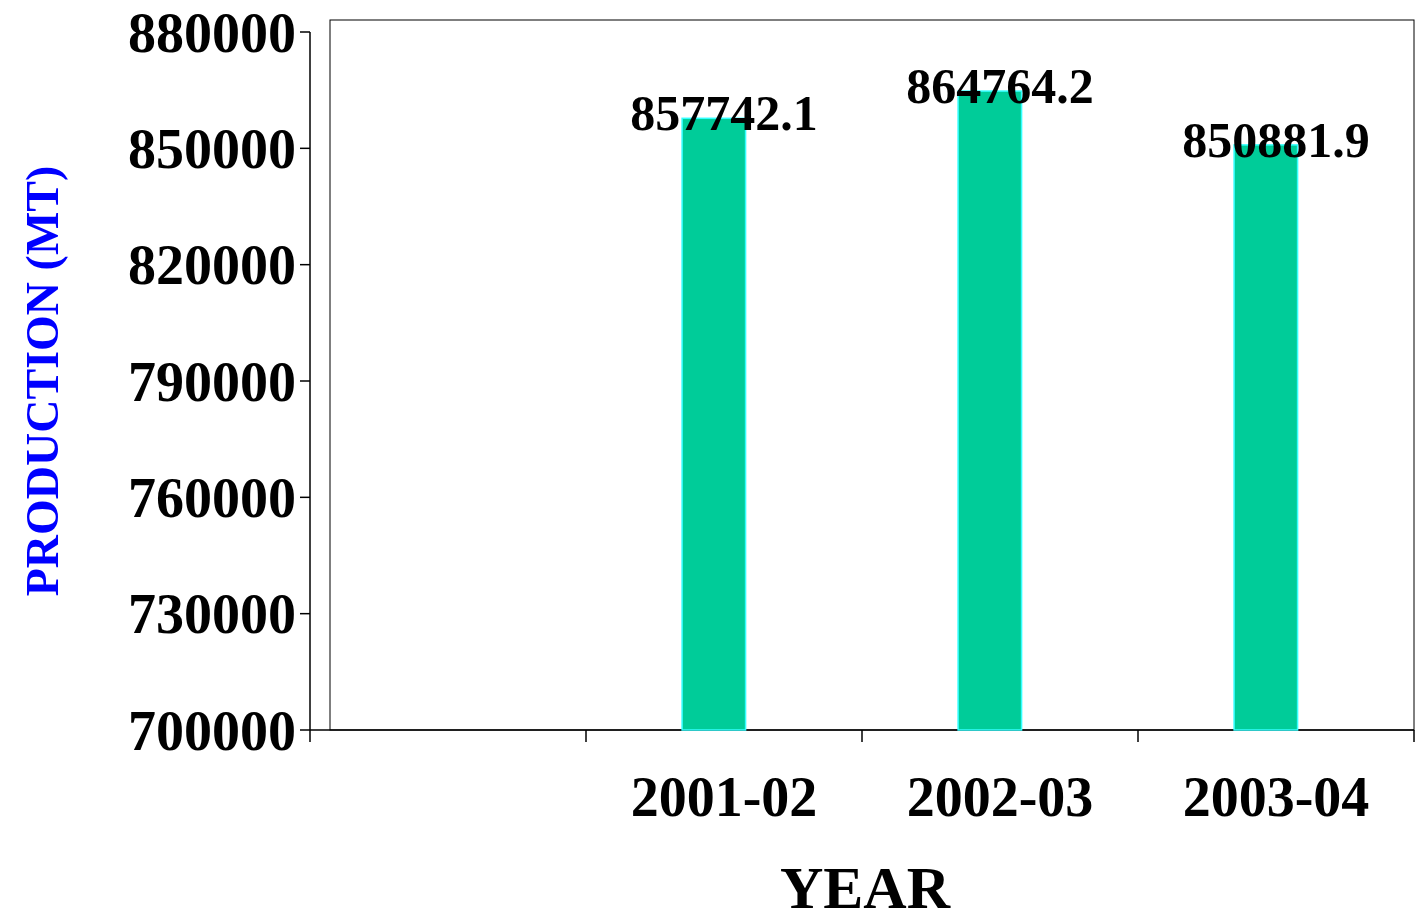 Image resolution: width=1428 pixels, height=920 pixels. Describe the element at coordinates (1000, 86) in the screenshot. I see `data-label: 864764.2` at that location.